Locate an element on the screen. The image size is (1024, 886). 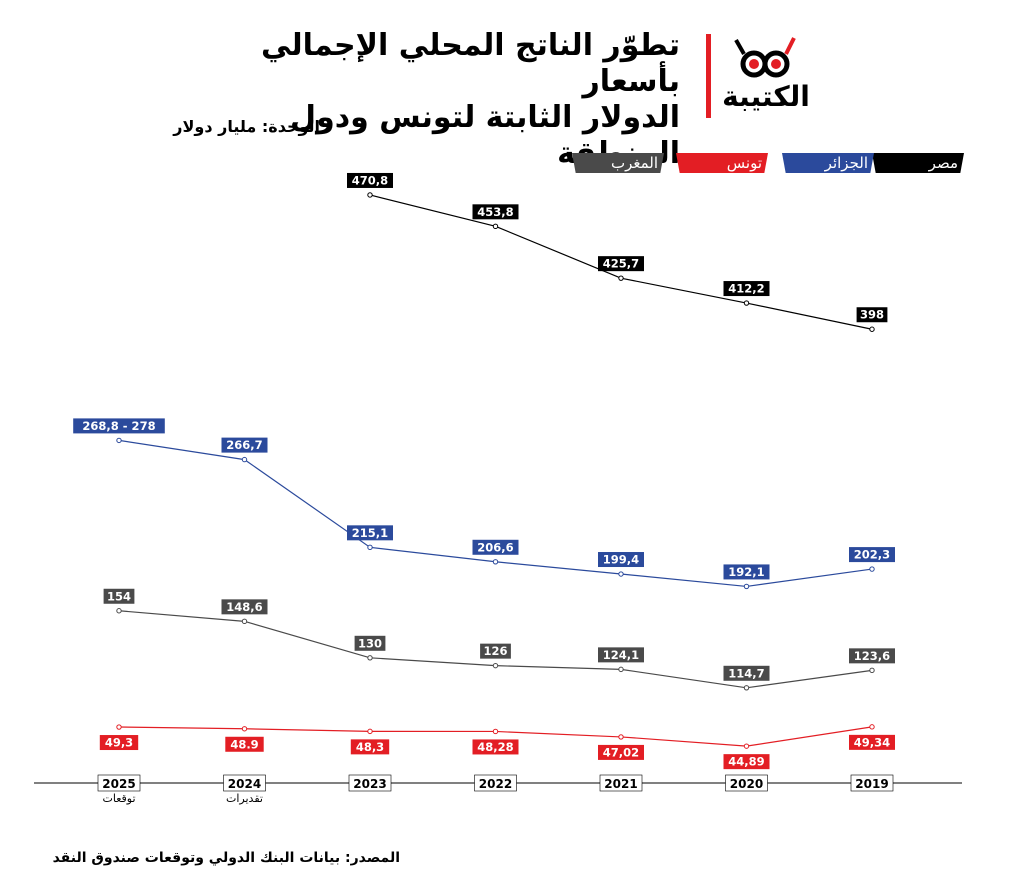
legend-item-algeria: الجزائر is located at coordinates (828, 163).